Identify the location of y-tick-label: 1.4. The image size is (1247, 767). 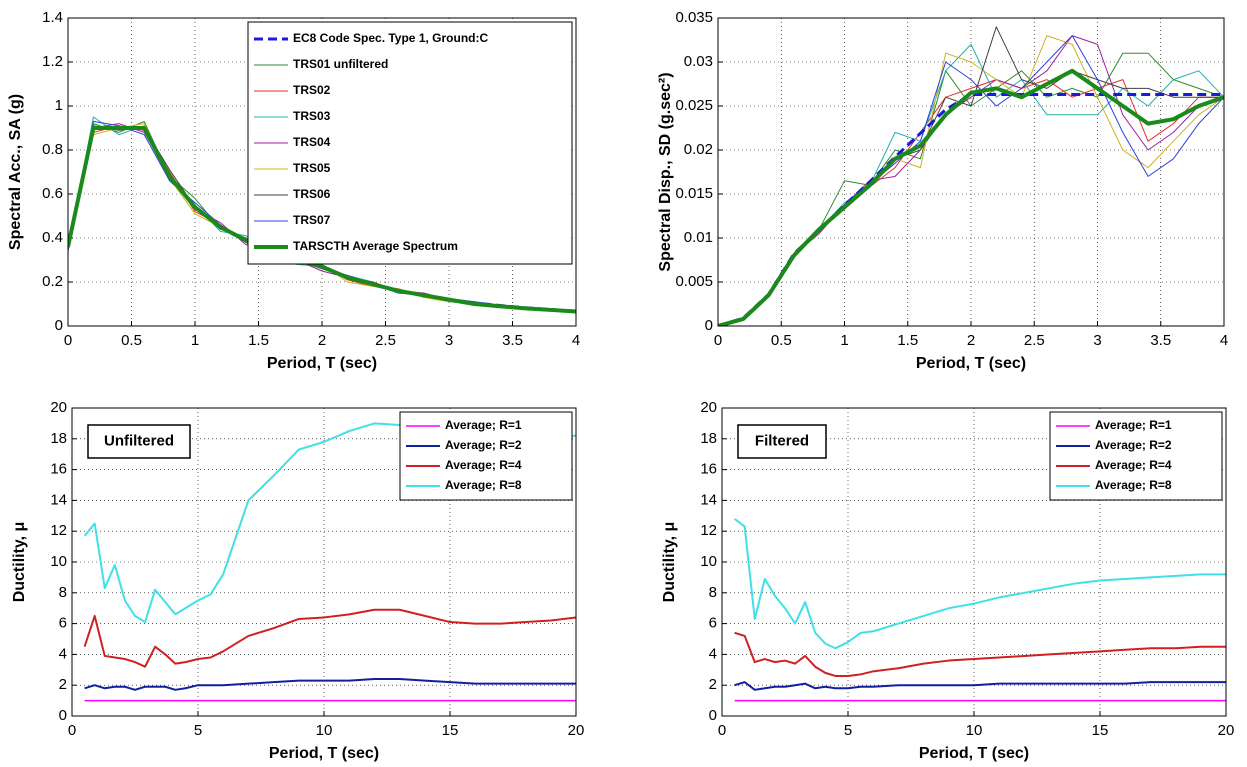
(52, 17).